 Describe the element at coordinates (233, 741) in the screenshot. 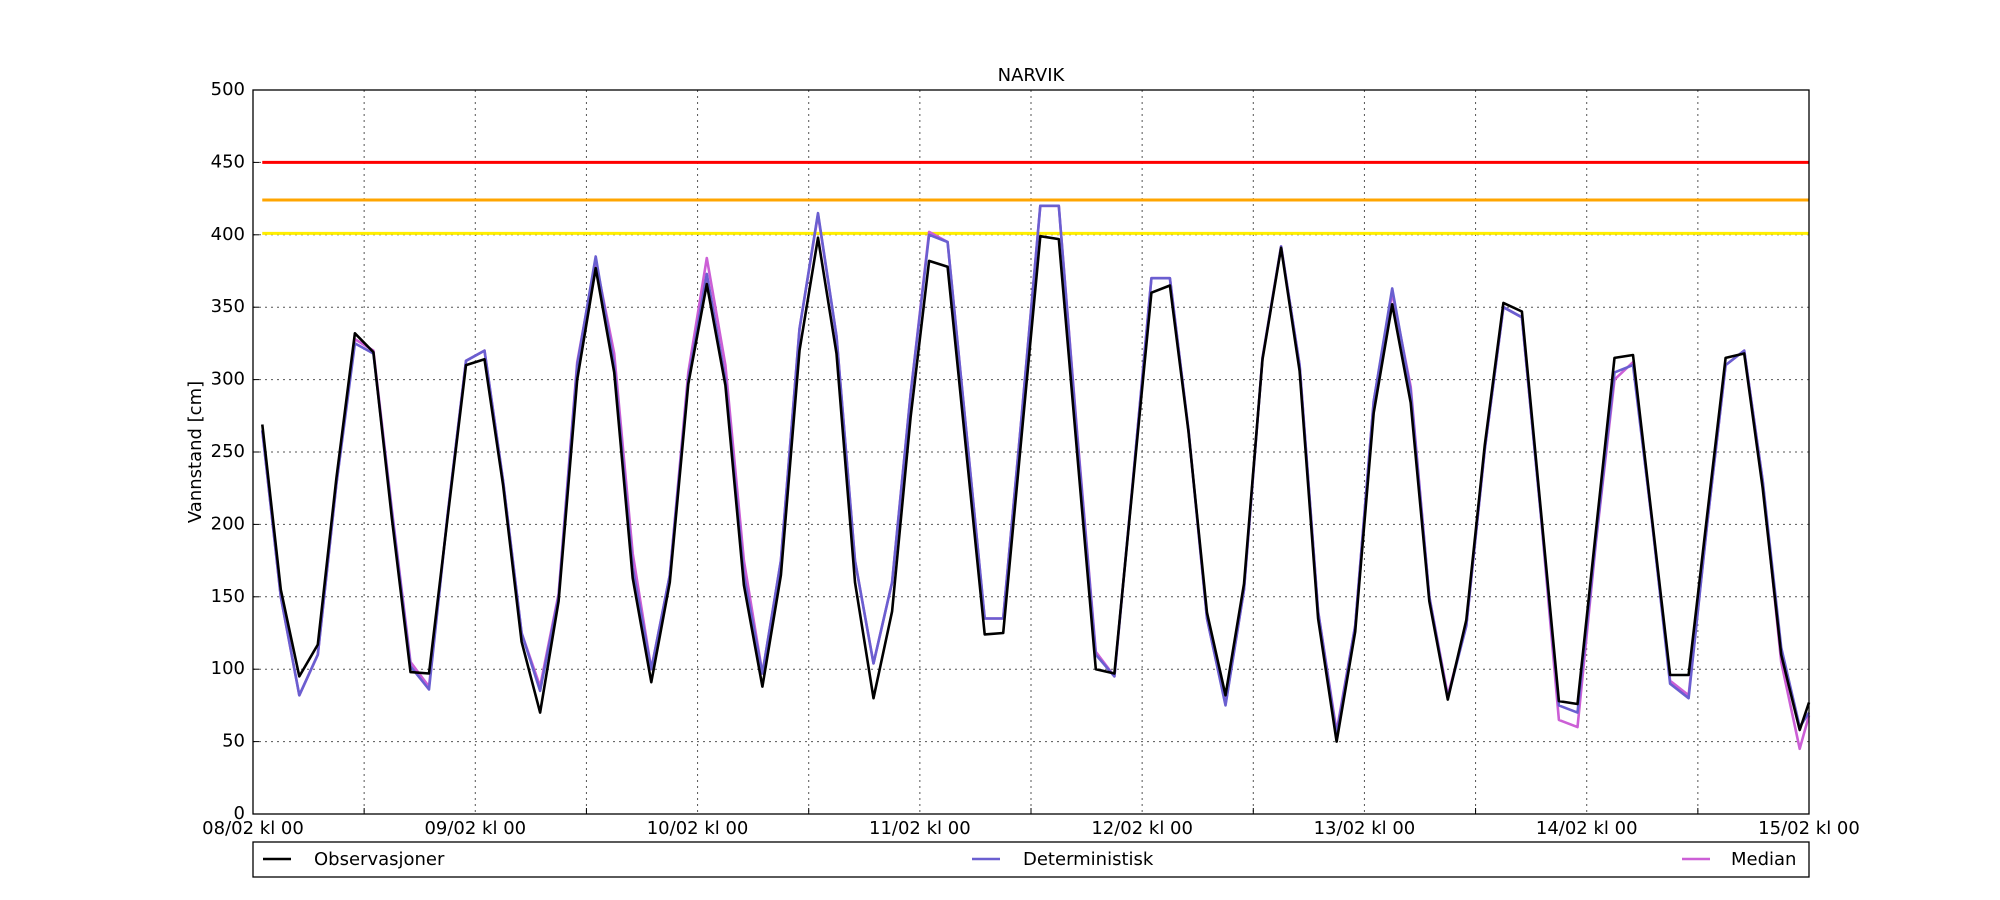

I see `y-tick-label: 50` at that location.